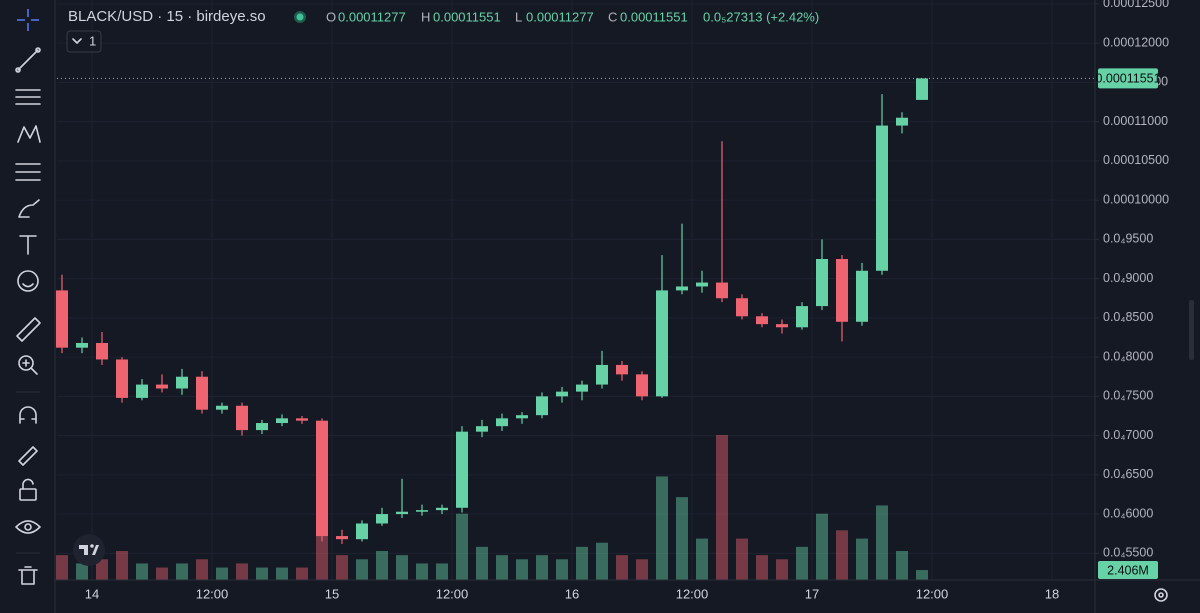 Image resolution: width=1200 pixels, height=613 pixels. I want to click on scrollbar, so click(1191, 330).